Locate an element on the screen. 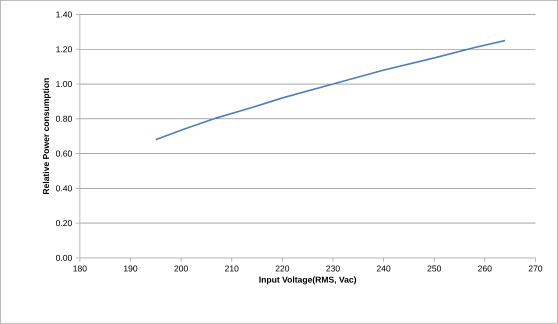 The image size is (558, 324). x-tick-label: 220 is located at coordinates (283, 269).